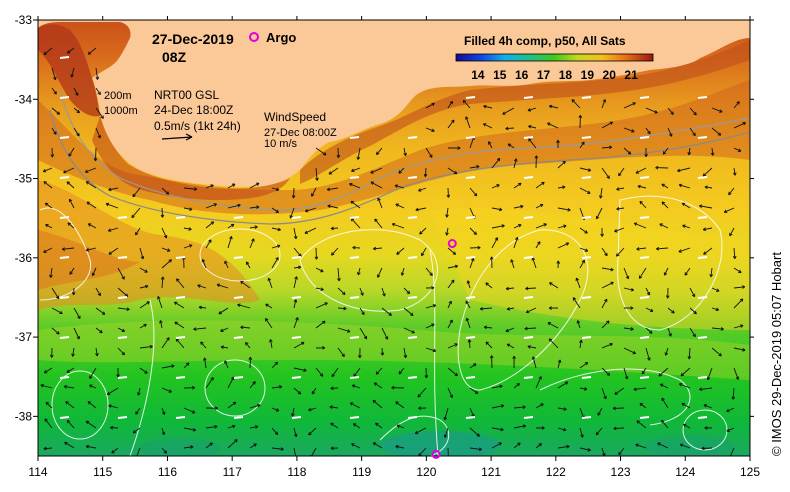 This screenshot has height=492, width=790. What do you see at coordinates (167, 472) in the screenshot?
I see `x-tick-label: 116` at bounding box center [167, 472].